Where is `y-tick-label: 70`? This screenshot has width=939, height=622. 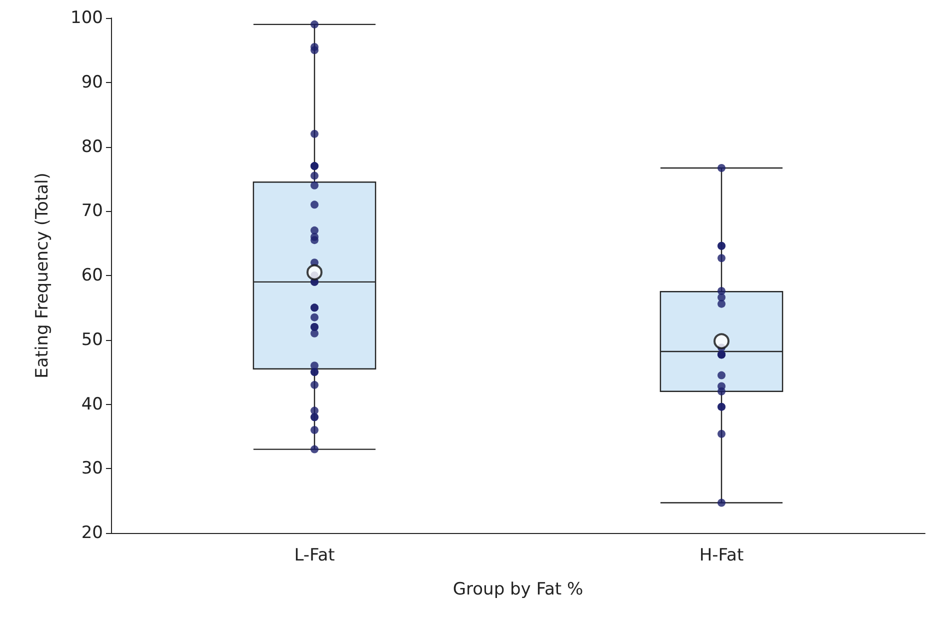
y-tick-label: 70 is located at coordinates (92, 211).